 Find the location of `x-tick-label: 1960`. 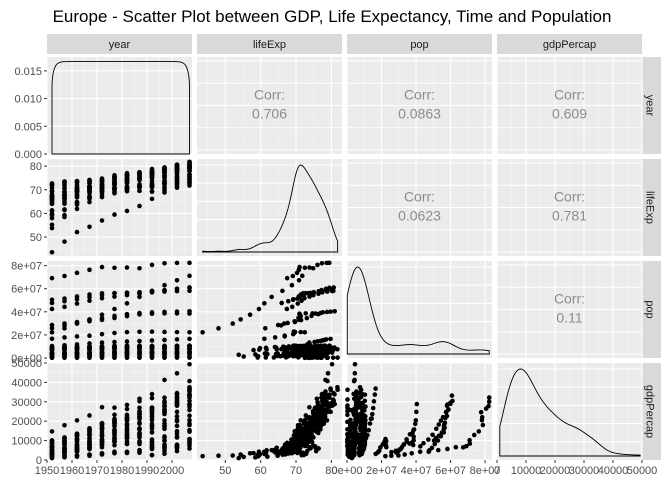

x-tick-label: 1960 is located at coordinates (72, 471).